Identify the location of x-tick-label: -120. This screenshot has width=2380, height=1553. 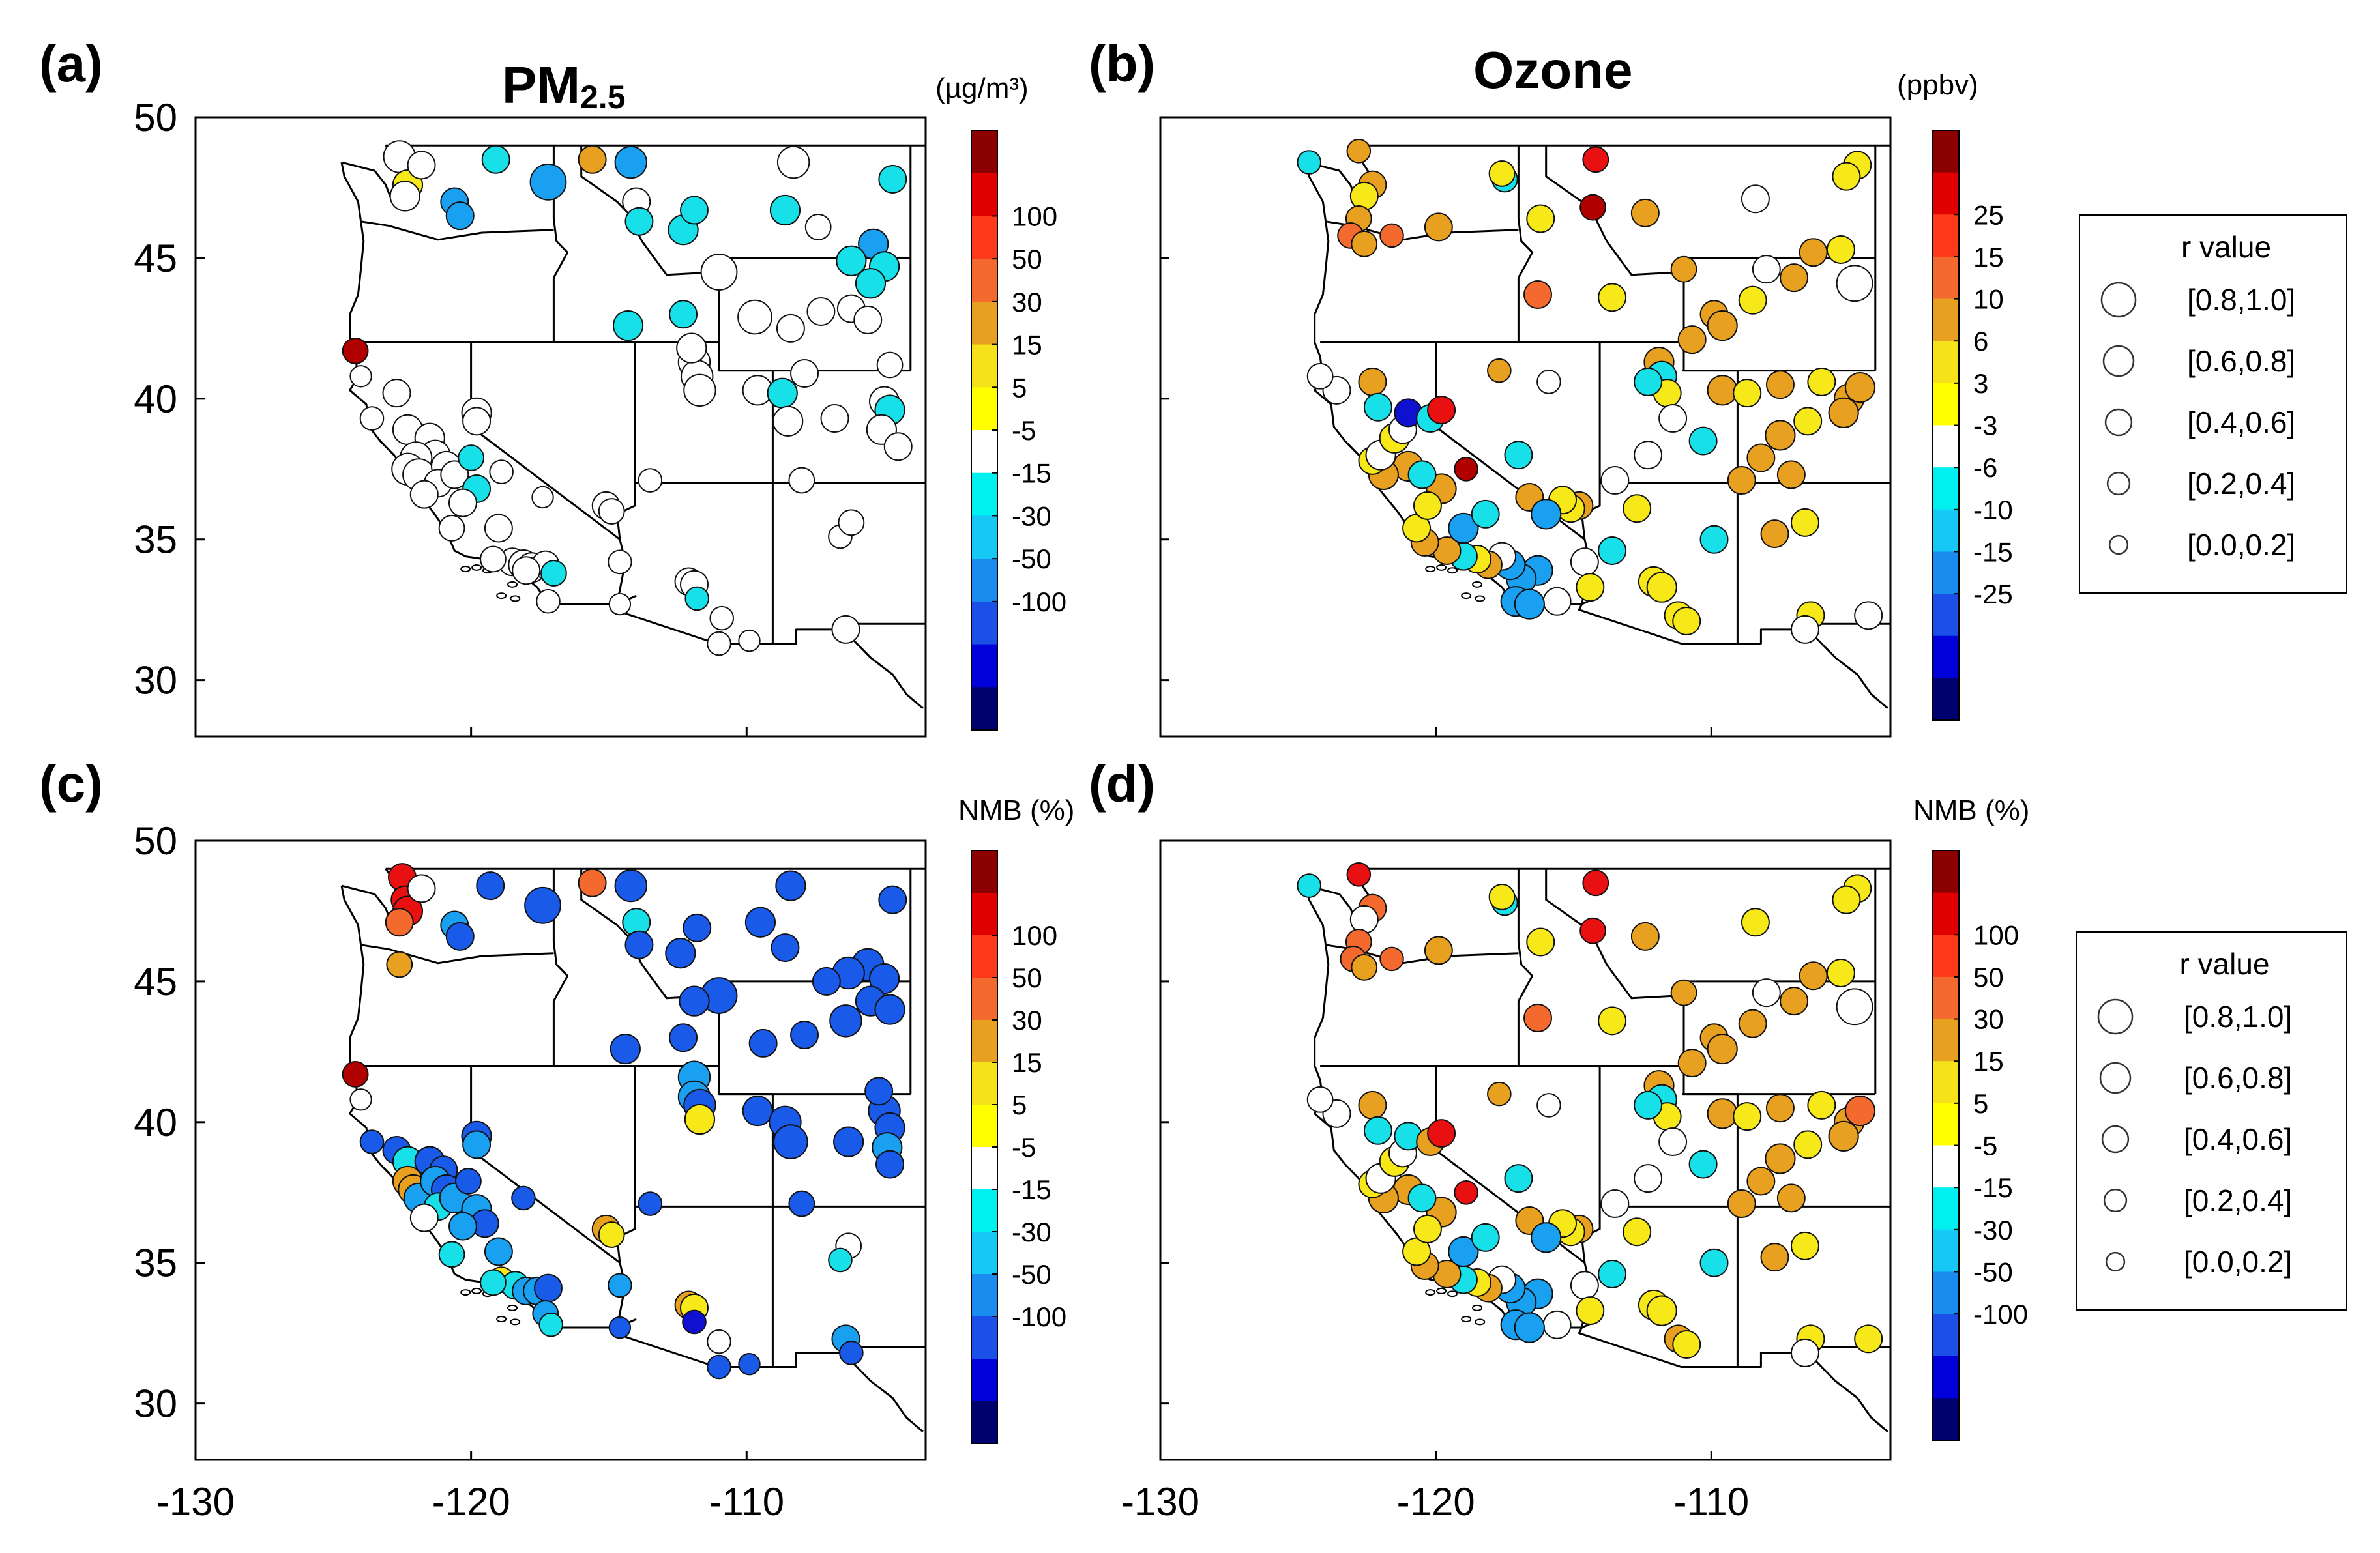
(471, 1502).